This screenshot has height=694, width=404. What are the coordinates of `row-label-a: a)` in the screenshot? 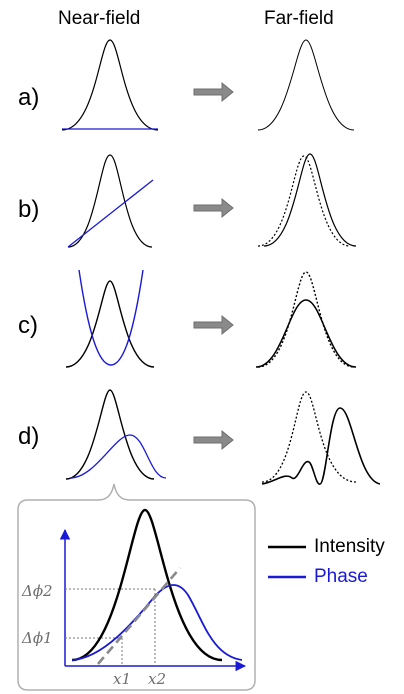 It's located at (29, 97).